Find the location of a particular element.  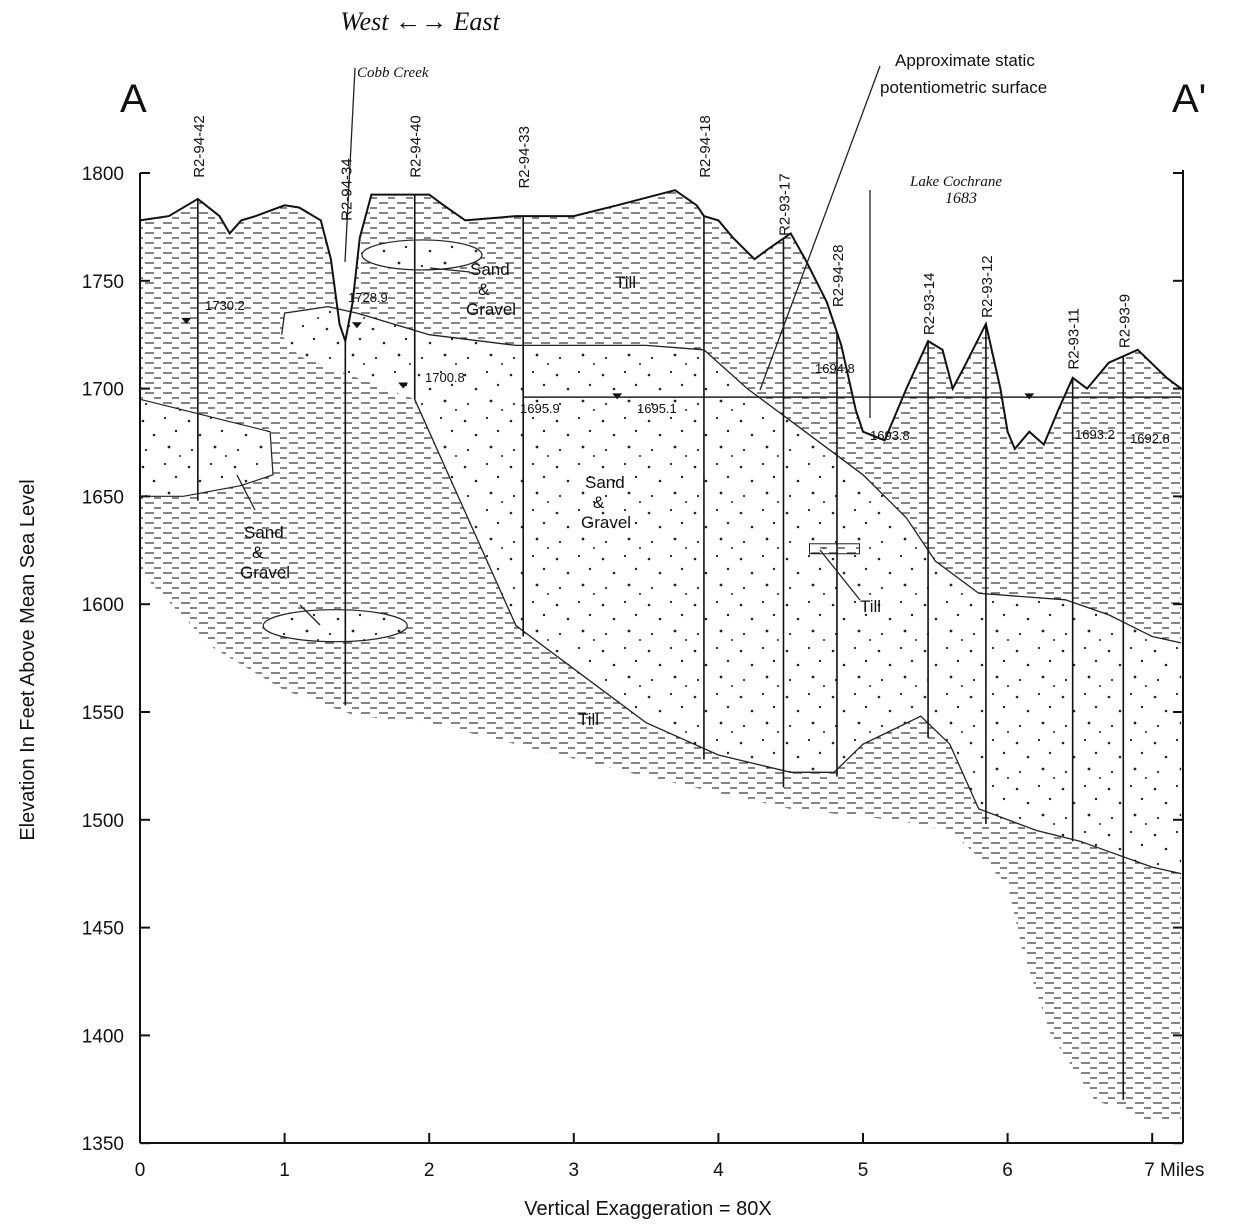

surface-label: potentiometric surface is located at coordinates (963, 87).